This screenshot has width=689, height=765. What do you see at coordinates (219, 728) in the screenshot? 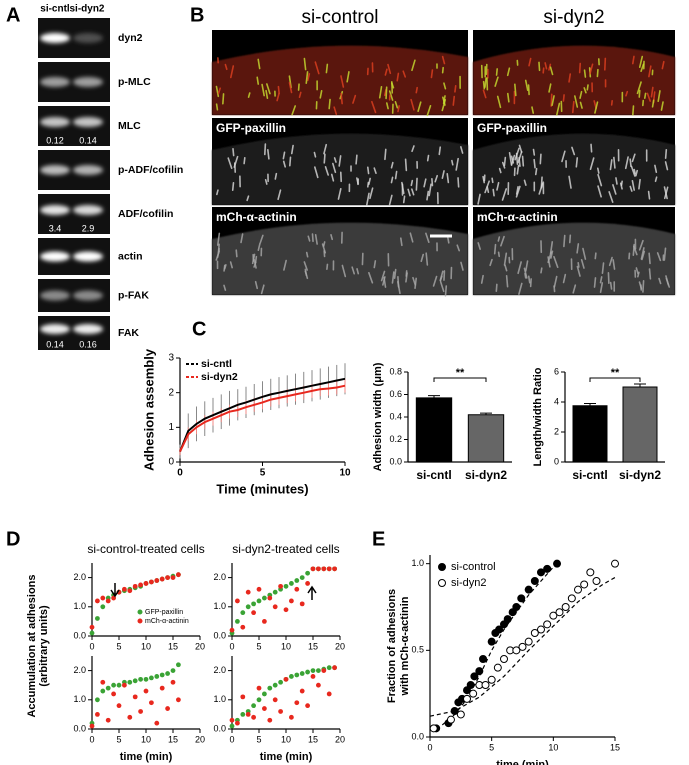
I see `y-tick-label: 0.0` at bounding box center [219, 728].